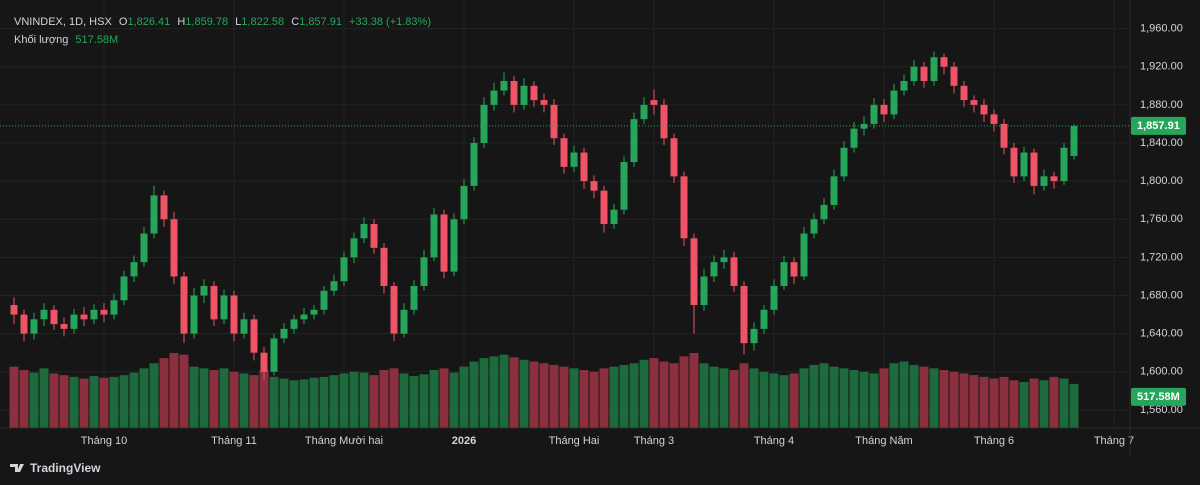 This screenshot has width=1200, height=485. What do you see at coordinates (104, 441) in the screenshot?
I see `x-tick-label: Tháng 10` at bounding box center [104, 441].